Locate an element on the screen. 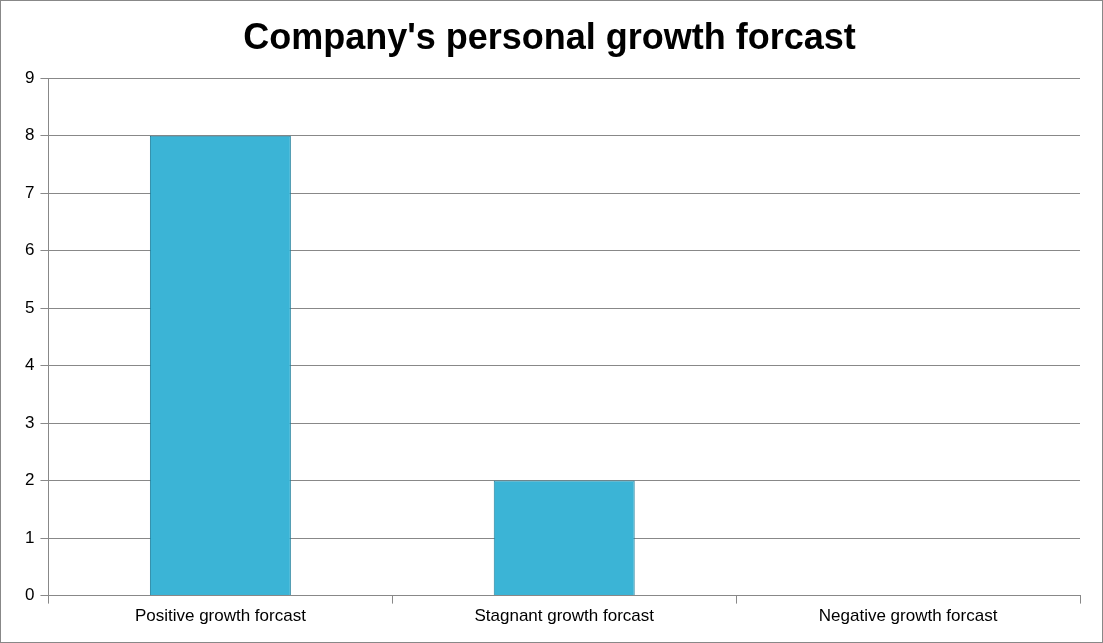 This screenshot has width=1103, height=643. x-tick-label: Stagnant growth forcast is located at coordinates (564, 616).